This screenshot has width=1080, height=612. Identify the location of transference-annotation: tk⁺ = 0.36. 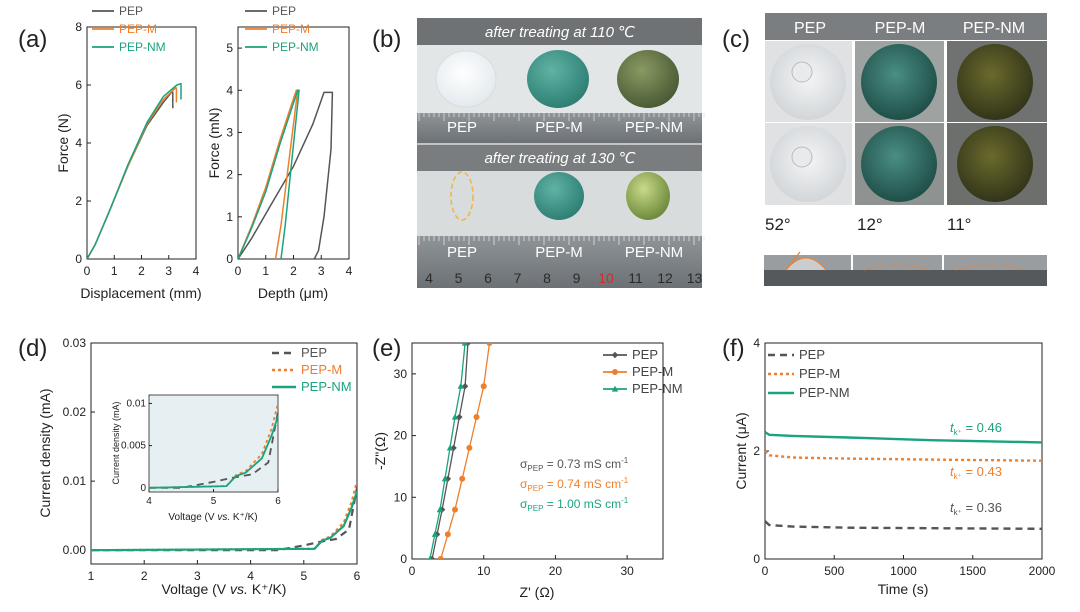
(976, 508).